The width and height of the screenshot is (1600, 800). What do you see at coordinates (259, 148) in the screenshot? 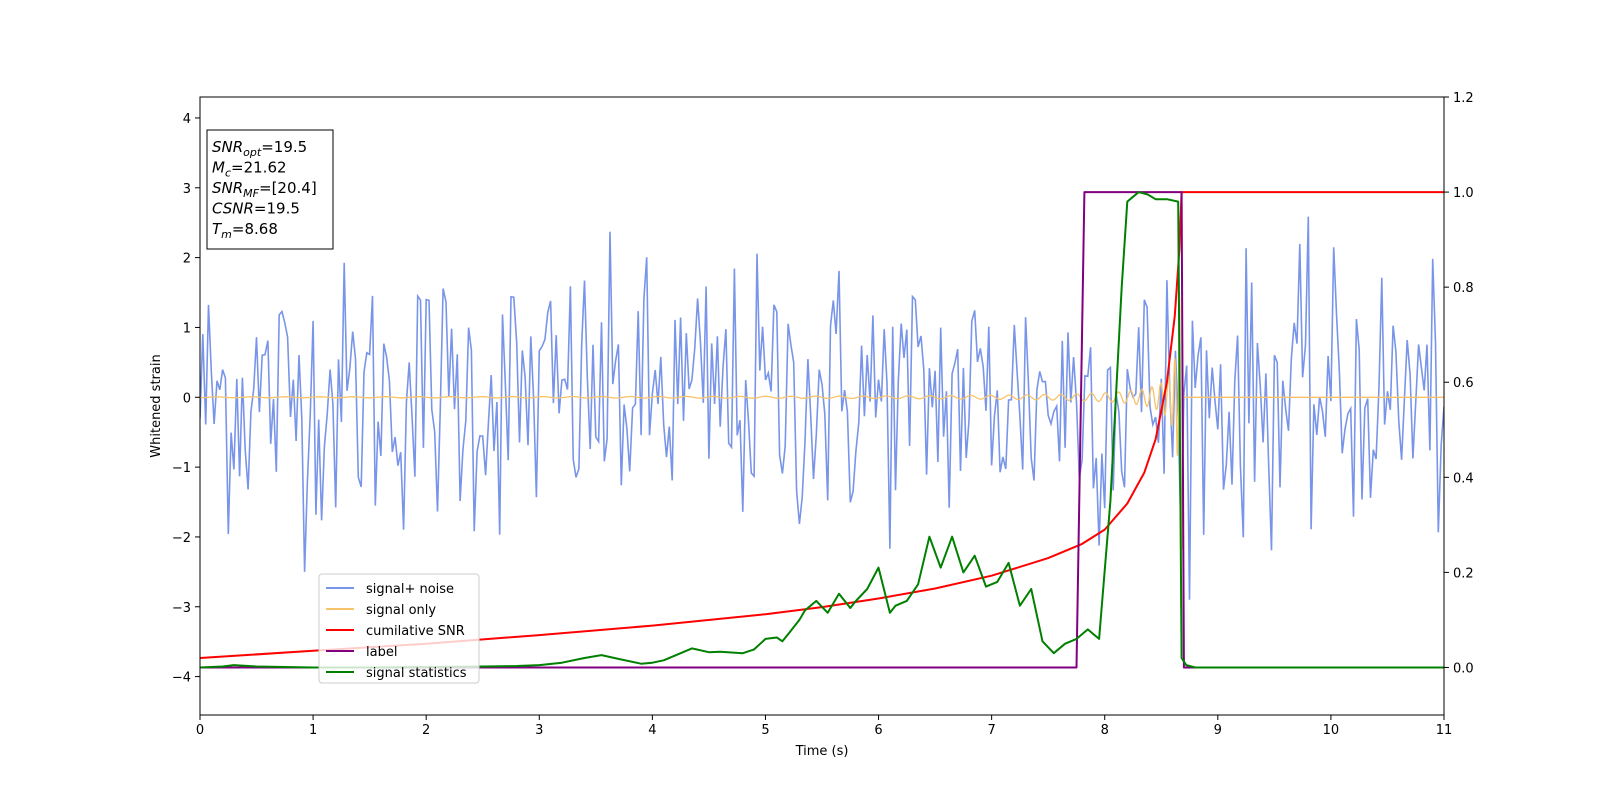
I see `annotation-line: SNRopt=19.5` at bounding box center [259, 148].